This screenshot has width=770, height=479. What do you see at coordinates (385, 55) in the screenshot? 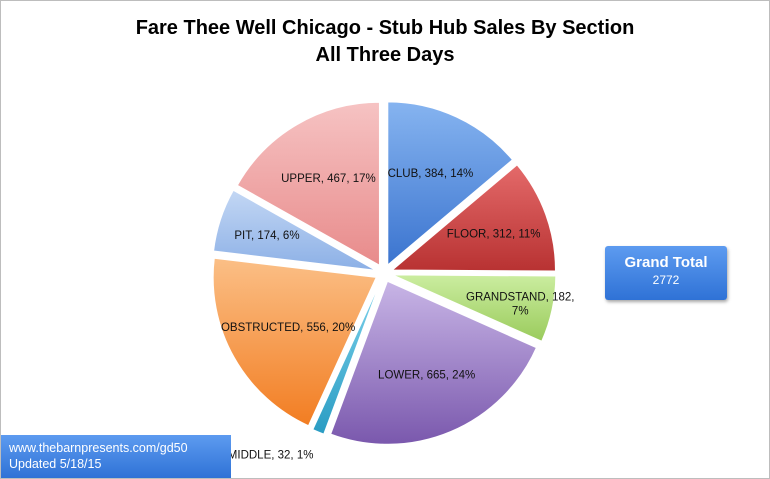
I see `chart-title-line-2: All Three Days` at bounding box center [385, 55].